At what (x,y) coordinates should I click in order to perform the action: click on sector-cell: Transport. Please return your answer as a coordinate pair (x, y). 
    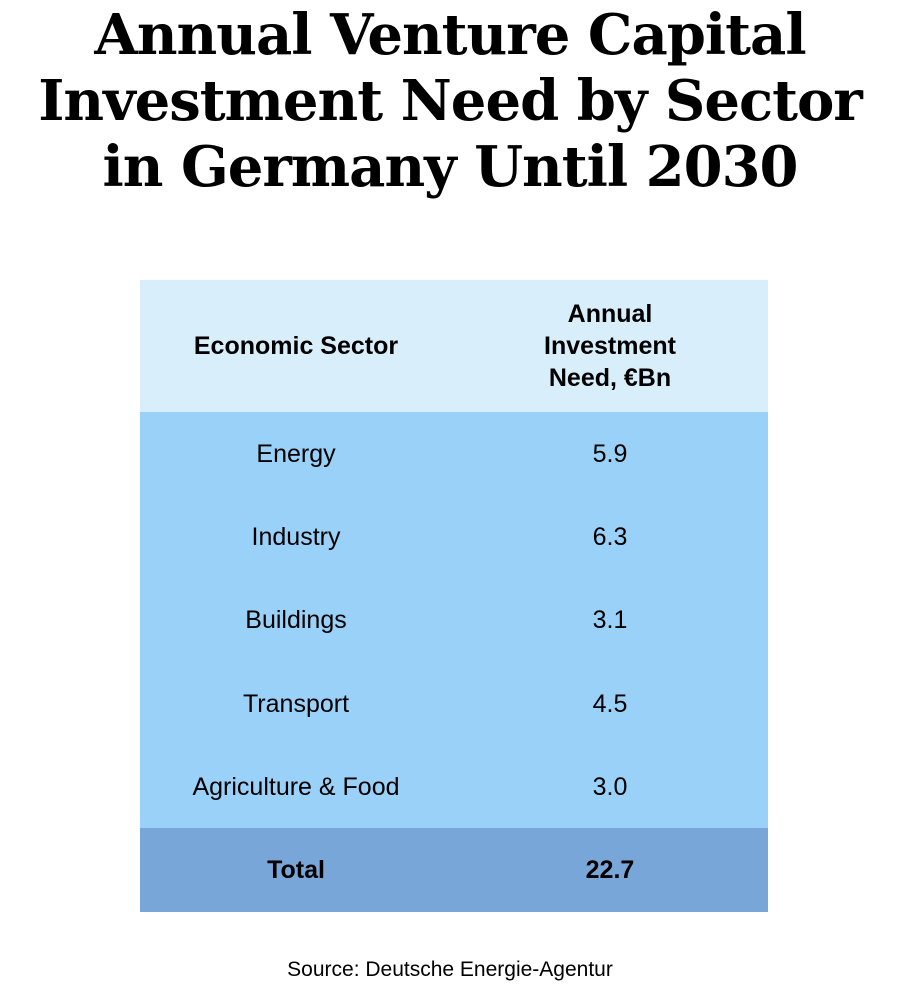
    Looking at the image, I should click on (296, 703).